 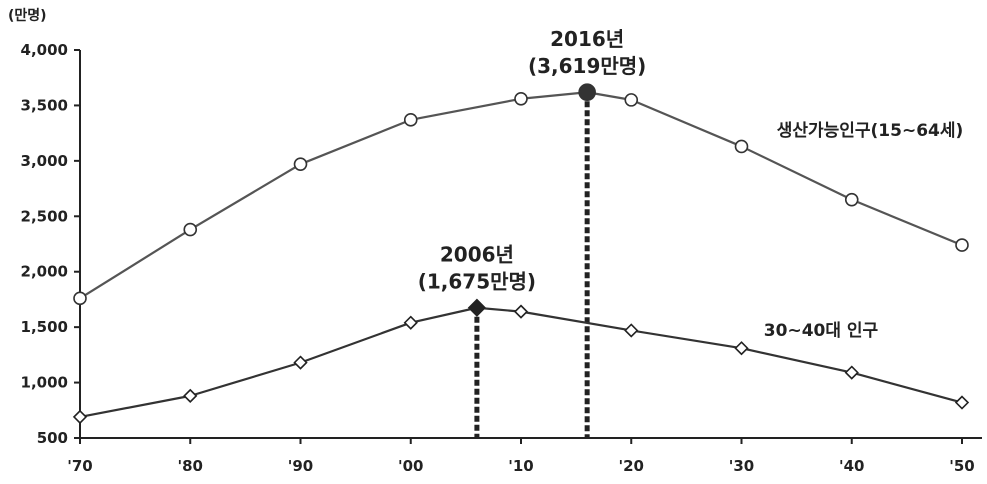 What do you see at coordinates (44, 50) in the screenshot?
I see `y-tick-label: 4,000` at bounding box center [44, 50].